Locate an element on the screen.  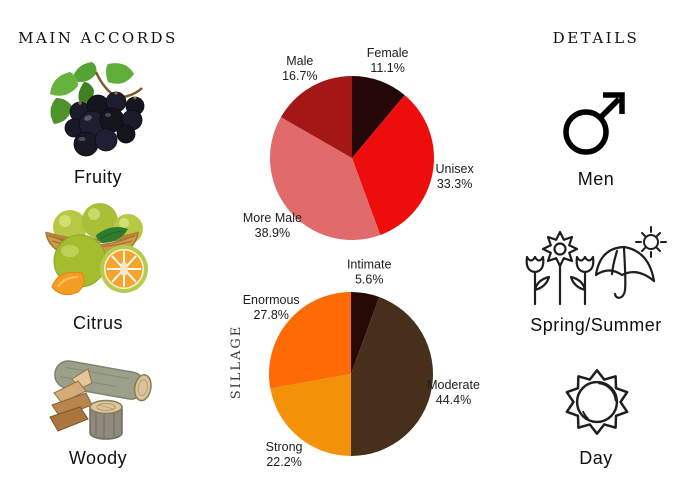
detail-label-day: Day is located at coordinates (596, 458).